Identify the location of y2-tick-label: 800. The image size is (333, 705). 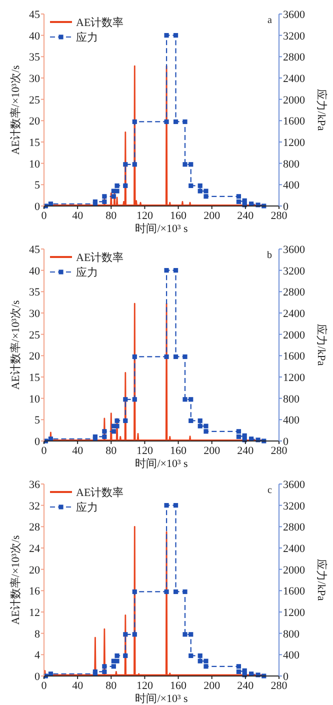
(291, 634).